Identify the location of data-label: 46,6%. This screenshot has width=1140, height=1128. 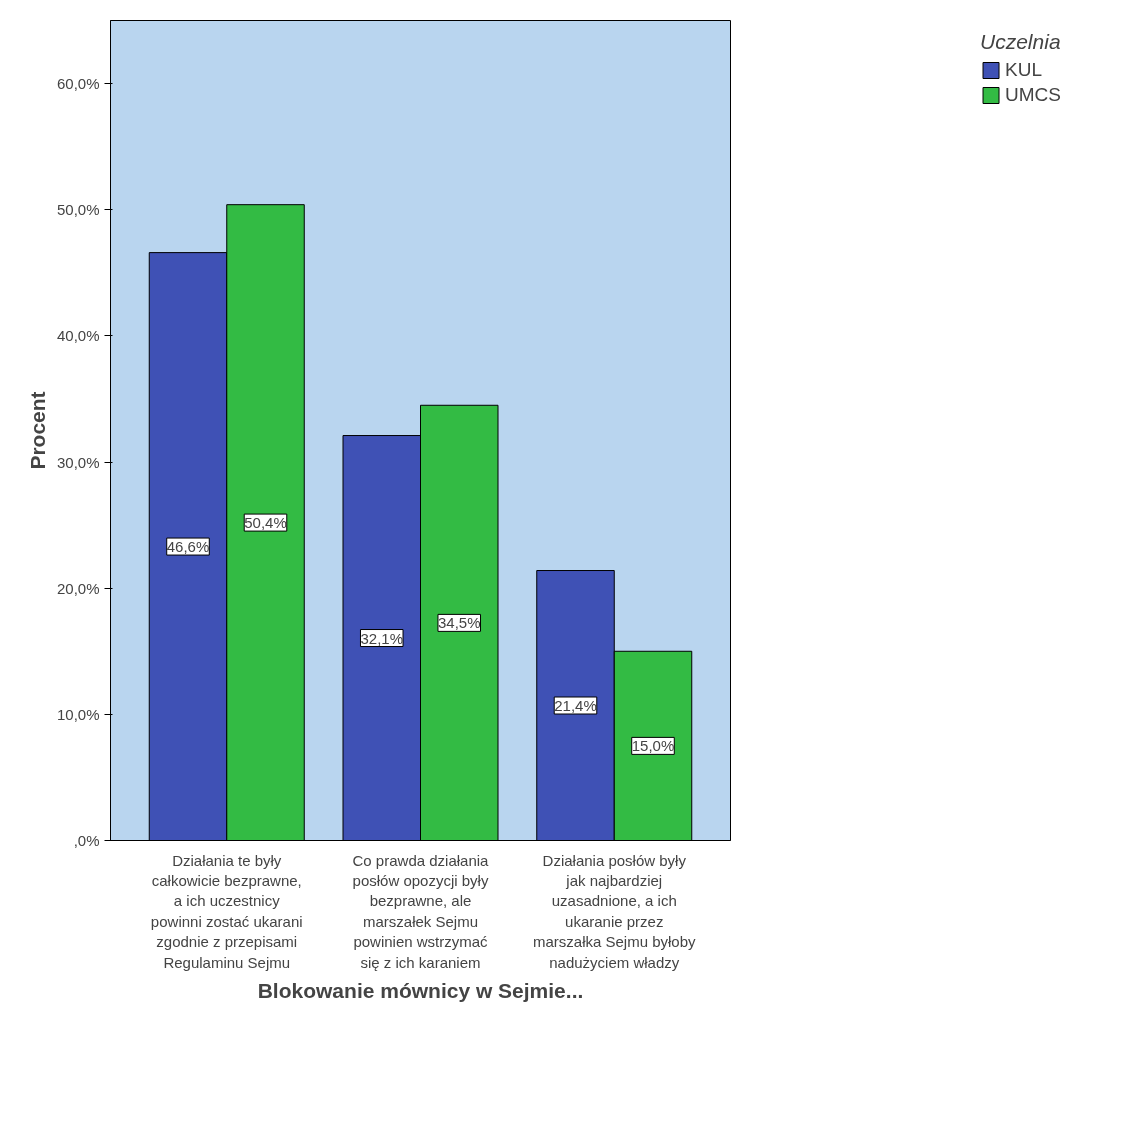
(188, 547).